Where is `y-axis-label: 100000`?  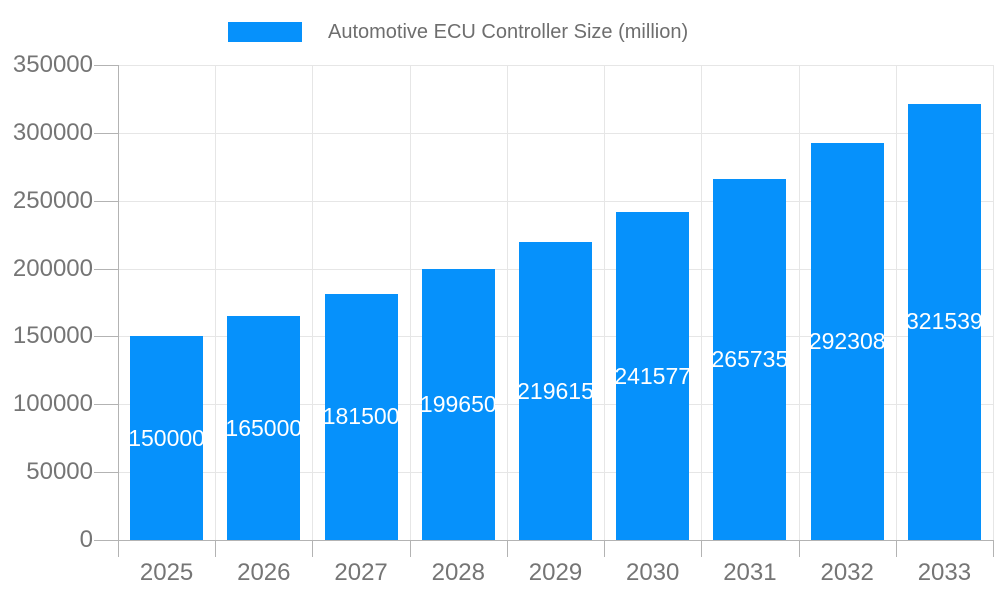
y-axis-label: 100000 is located at coordinates (52, 403).